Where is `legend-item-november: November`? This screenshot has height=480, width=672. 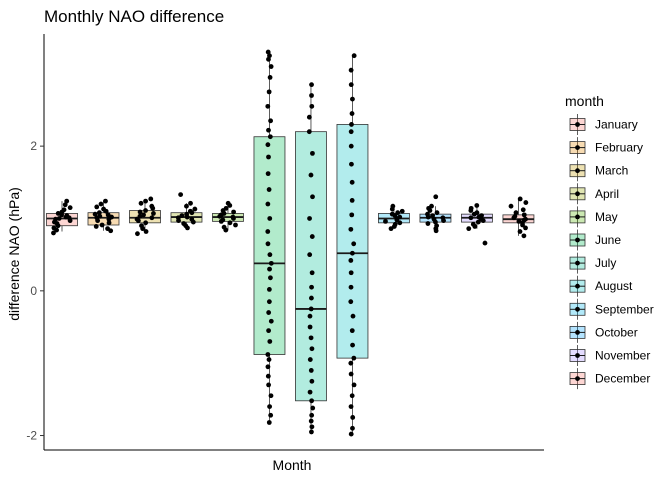 legend-item-november: November is located at coordinates (609, 355).